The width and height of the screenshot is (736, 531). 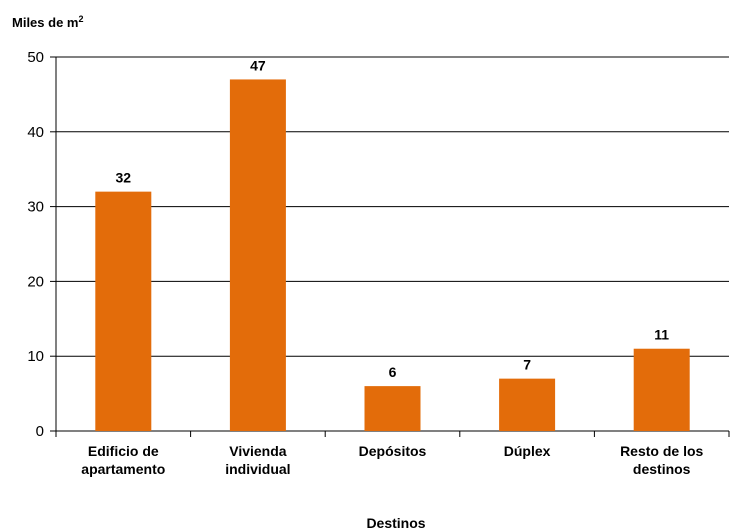 What do you see at coordinates (527, 365) in the screenshot?
I see `data-label: 7` at bounding box center [527, 365].